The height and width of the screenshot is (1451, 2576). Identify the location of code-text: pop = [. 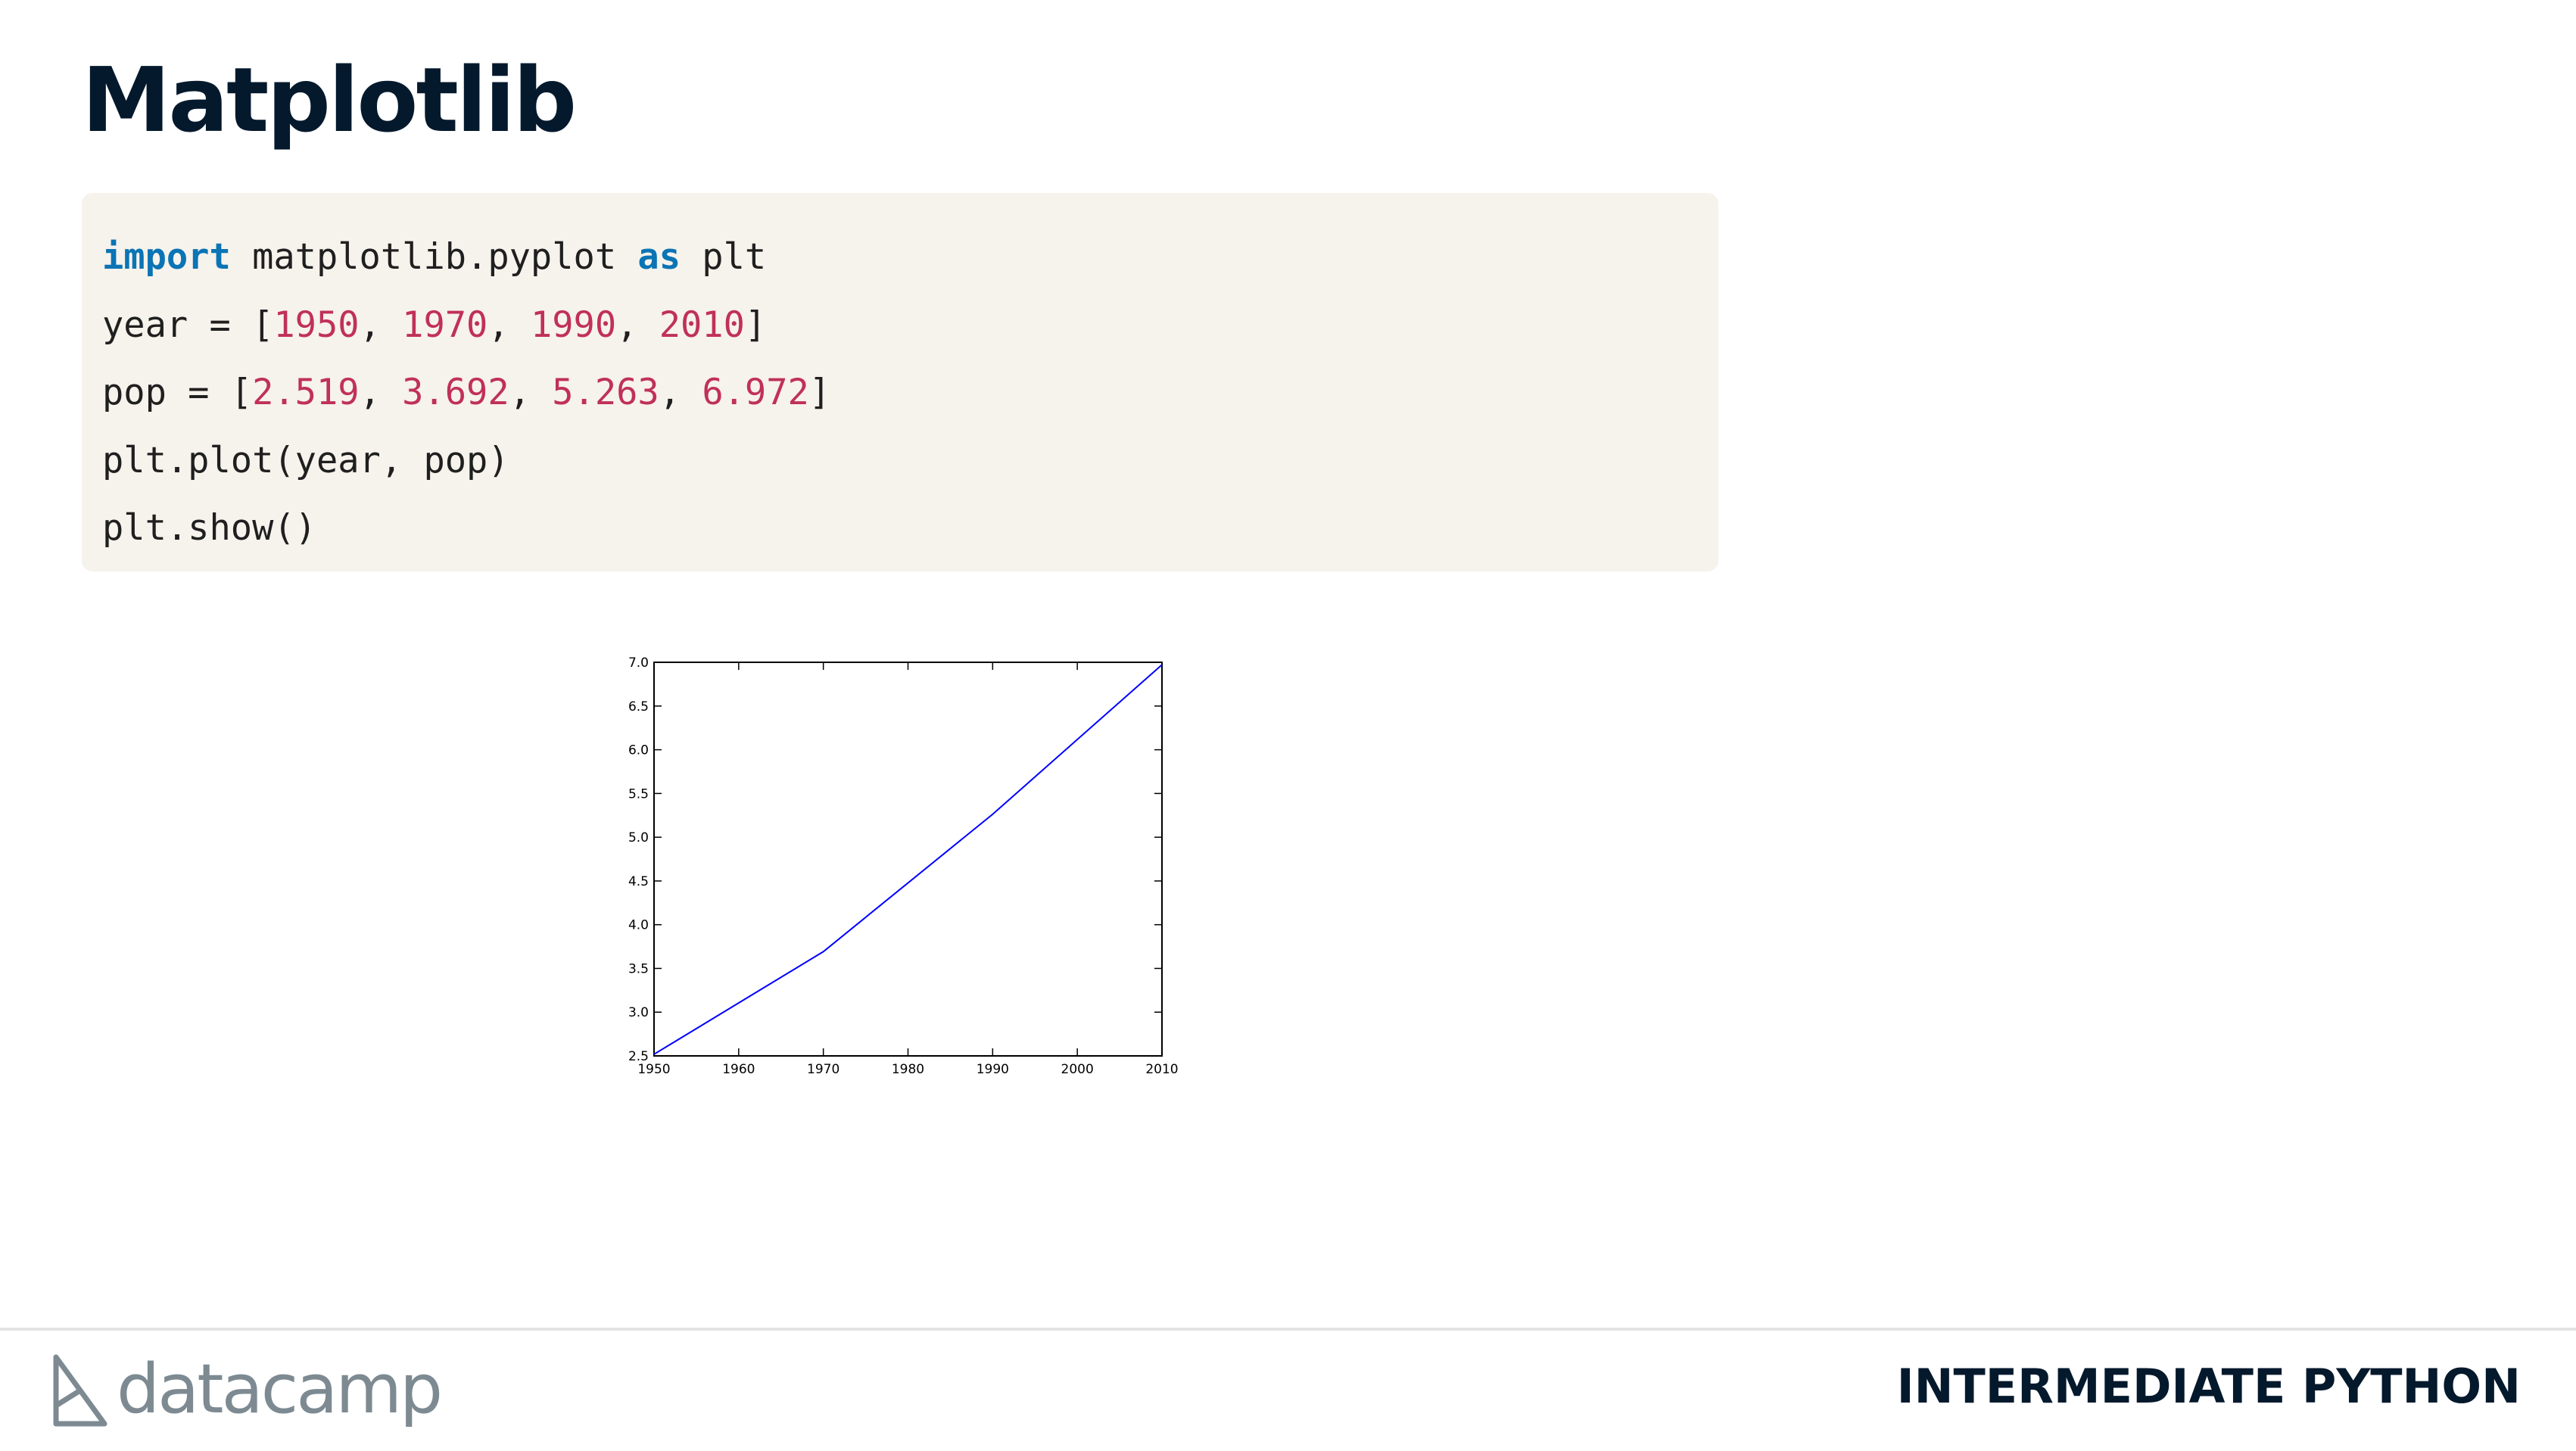
(177, 393).